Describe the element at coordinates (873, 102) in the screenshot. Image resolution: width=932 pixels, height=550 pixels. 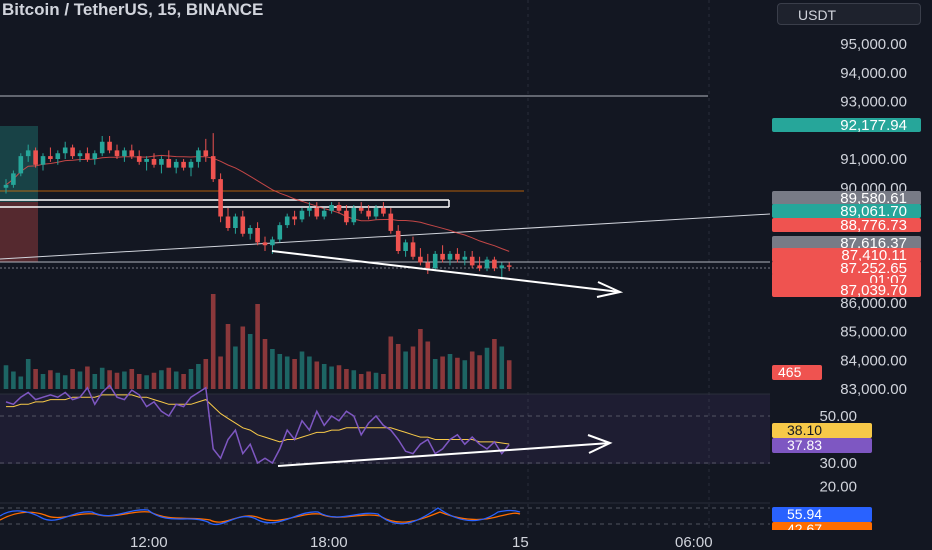
I see `price-tick-label: 93,000.00` at that location.